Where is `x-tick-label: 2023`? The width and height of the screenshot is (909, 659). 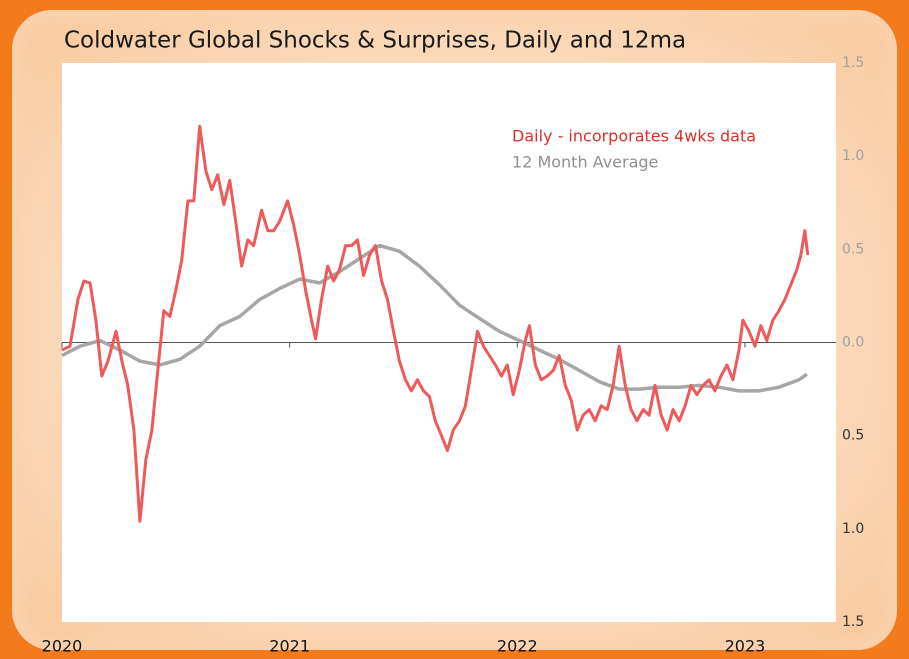 x-tick-label: 2023 is located at coordinates (745, 646).